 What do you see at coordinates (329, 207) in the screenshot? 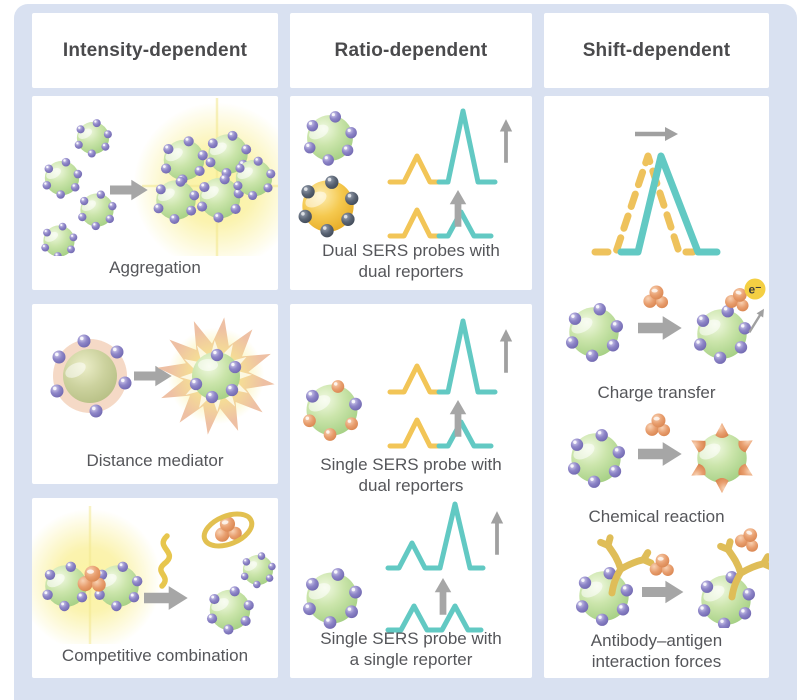
I see `gold-probe-icon` at bounding box center [329, 207].